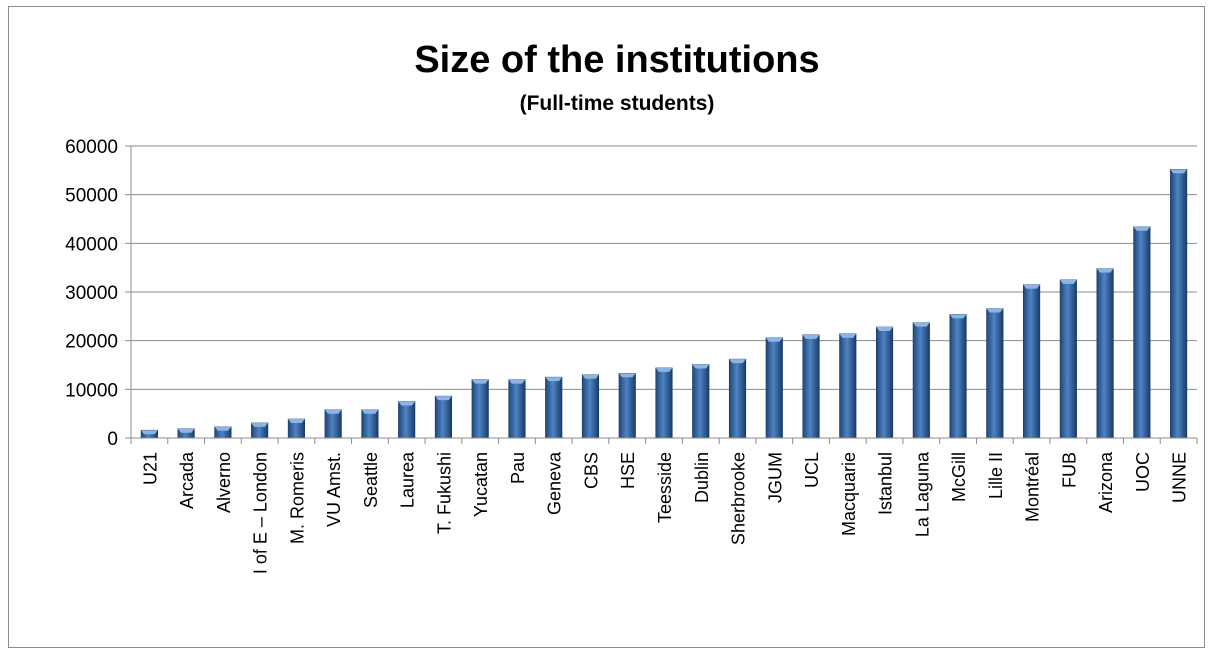 Image resolution: width=1211 pixels, height=648 pixels. Describe the element at coordinates (371, 480) in the screenshot. I see `x-category-label: Seattle` at that location.